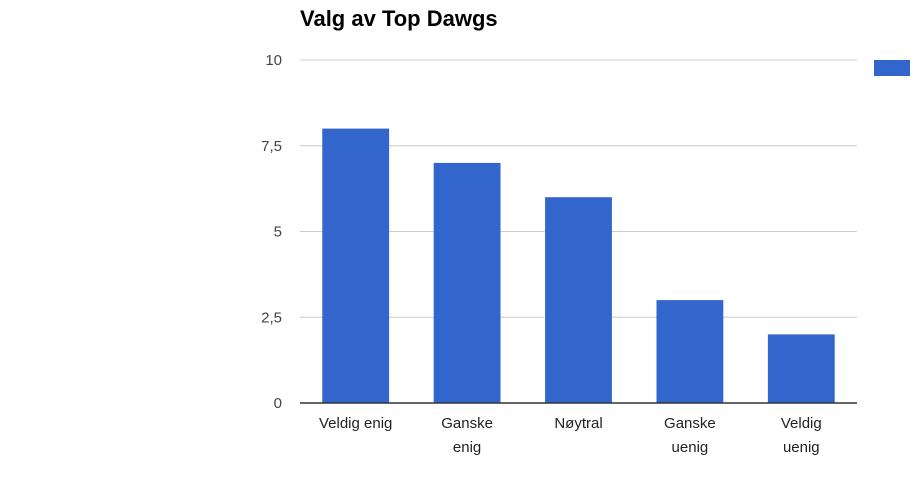 Image resolution: width=914 pixels, height=492 pixels. Describe the element at coordinates (278, 232) in the screenshot. I see `y-tick-label: 5` at that location.